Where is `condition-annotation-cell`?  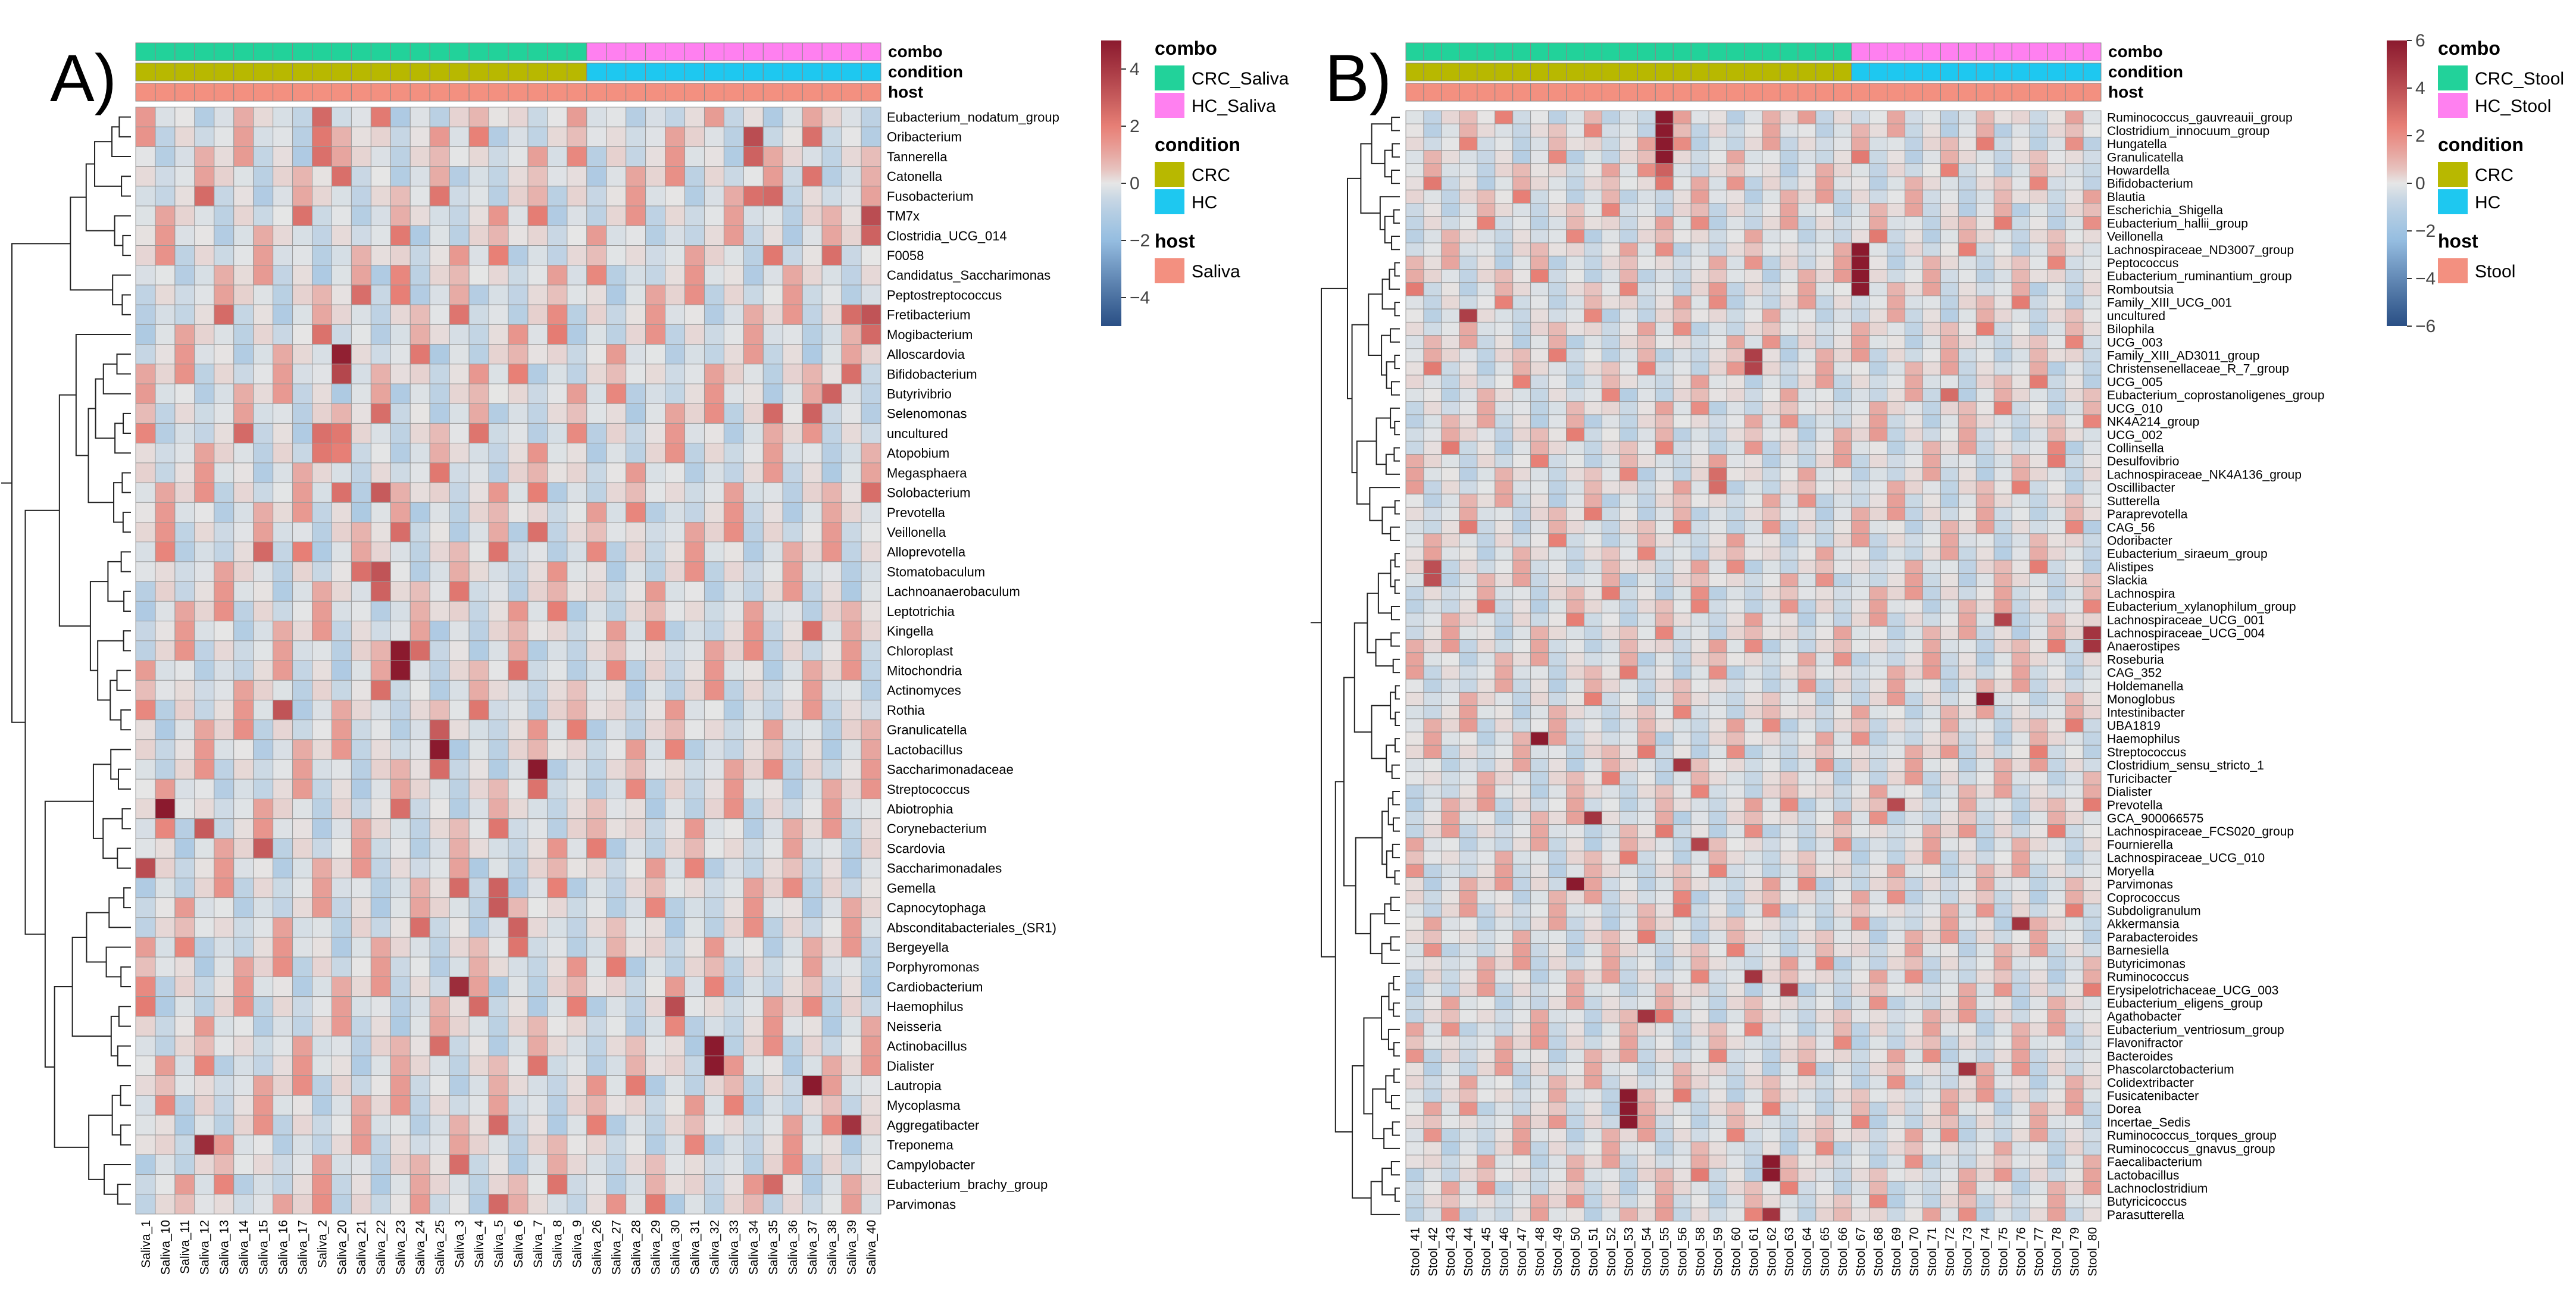
condition-annotation-cell is located at coordinates (2002, 72).